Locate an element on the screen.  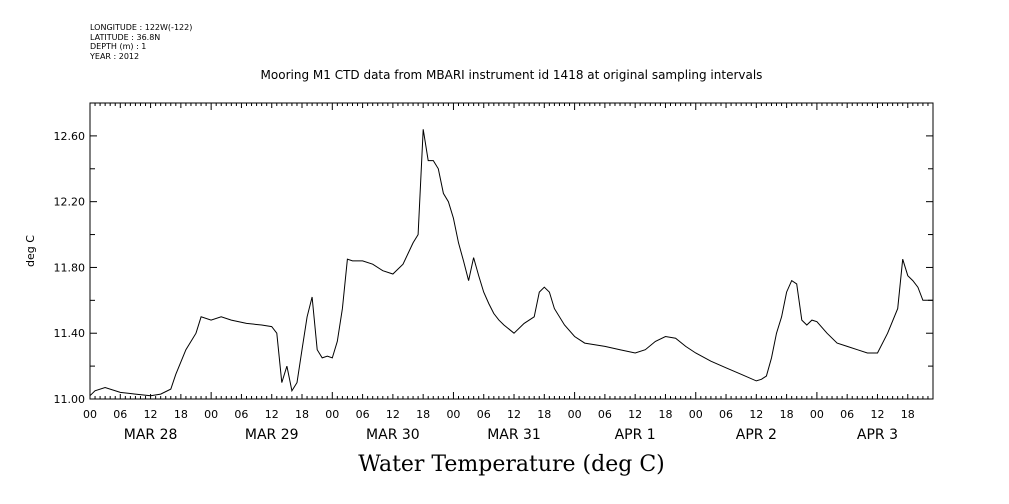
x-axis-label: Water Temperature (deg C) is located at coordinates (511, 464).